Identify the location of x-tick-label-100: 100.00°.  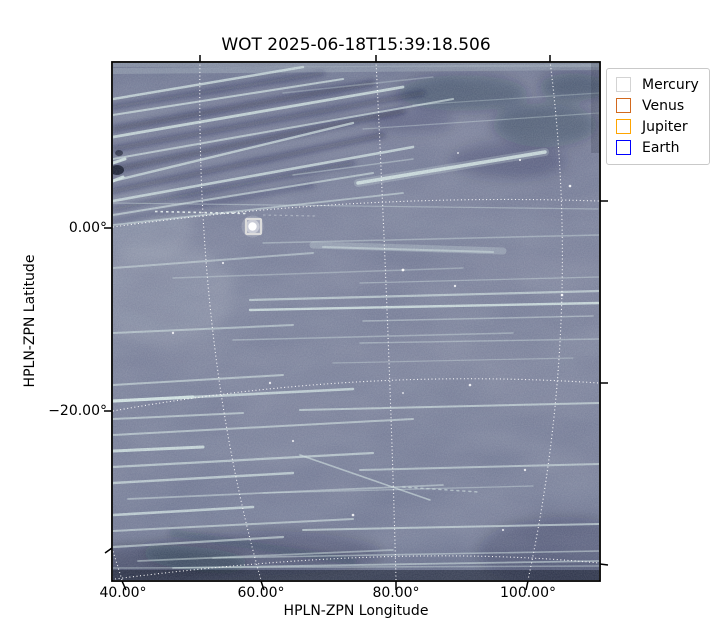
(528, 593).